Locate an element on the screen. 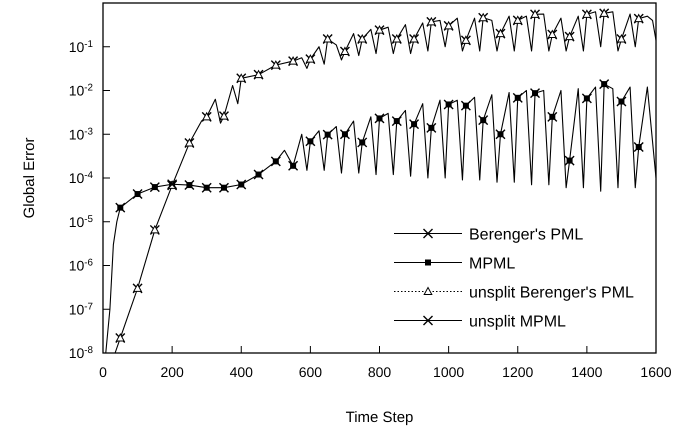  x-tick-label: 1200 is located at coordinates (518, 372).